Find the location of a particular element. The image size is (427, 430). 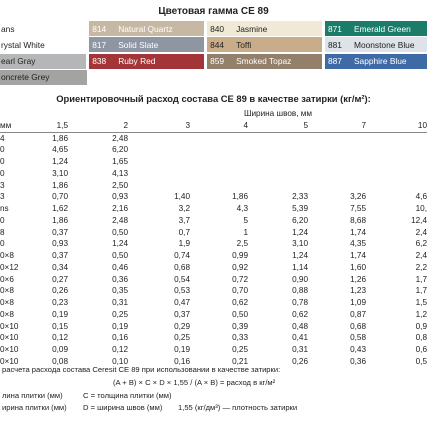

consumption-value-cell: 5 is located at coordinates (245, 220).